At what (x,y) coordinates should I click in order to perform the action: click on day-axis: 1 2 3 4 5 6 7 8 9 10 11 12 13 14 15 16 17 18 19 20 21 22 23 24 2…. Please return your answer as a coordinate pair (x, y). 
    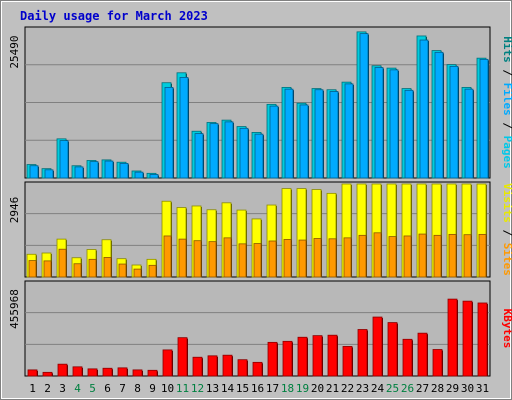
    Looking at the image, I should click on (259, 388).